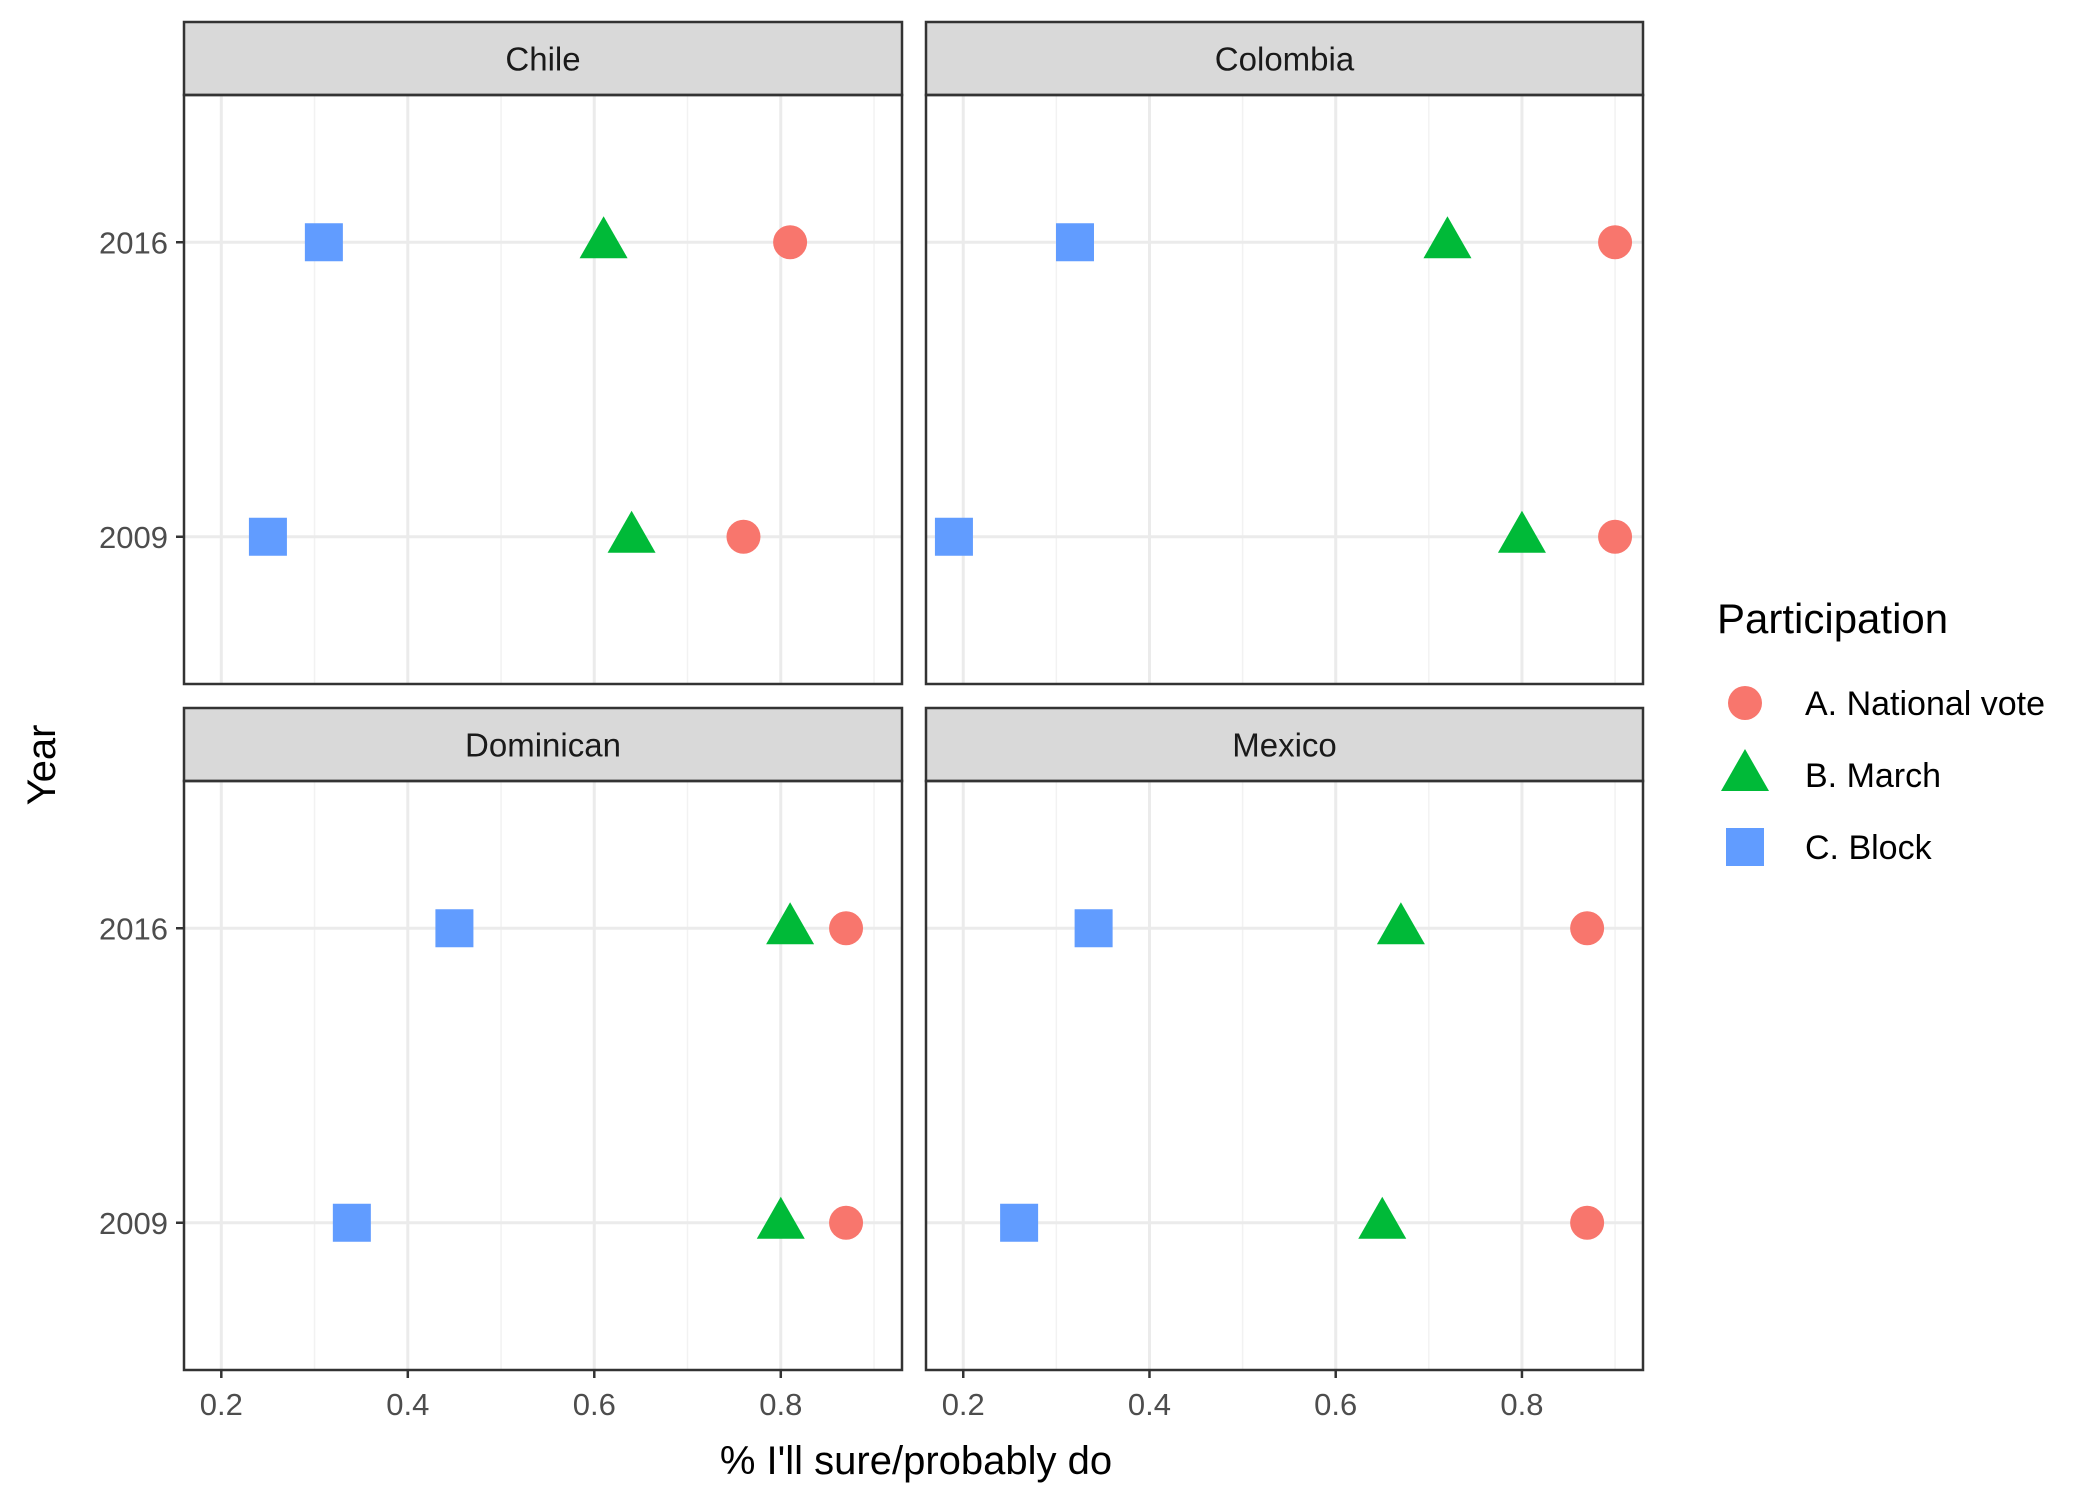  What do you see at coordinates (1869, 848) in the screenshot?
I see `legend-label: C. Block` at bounding box center [1869, 848].